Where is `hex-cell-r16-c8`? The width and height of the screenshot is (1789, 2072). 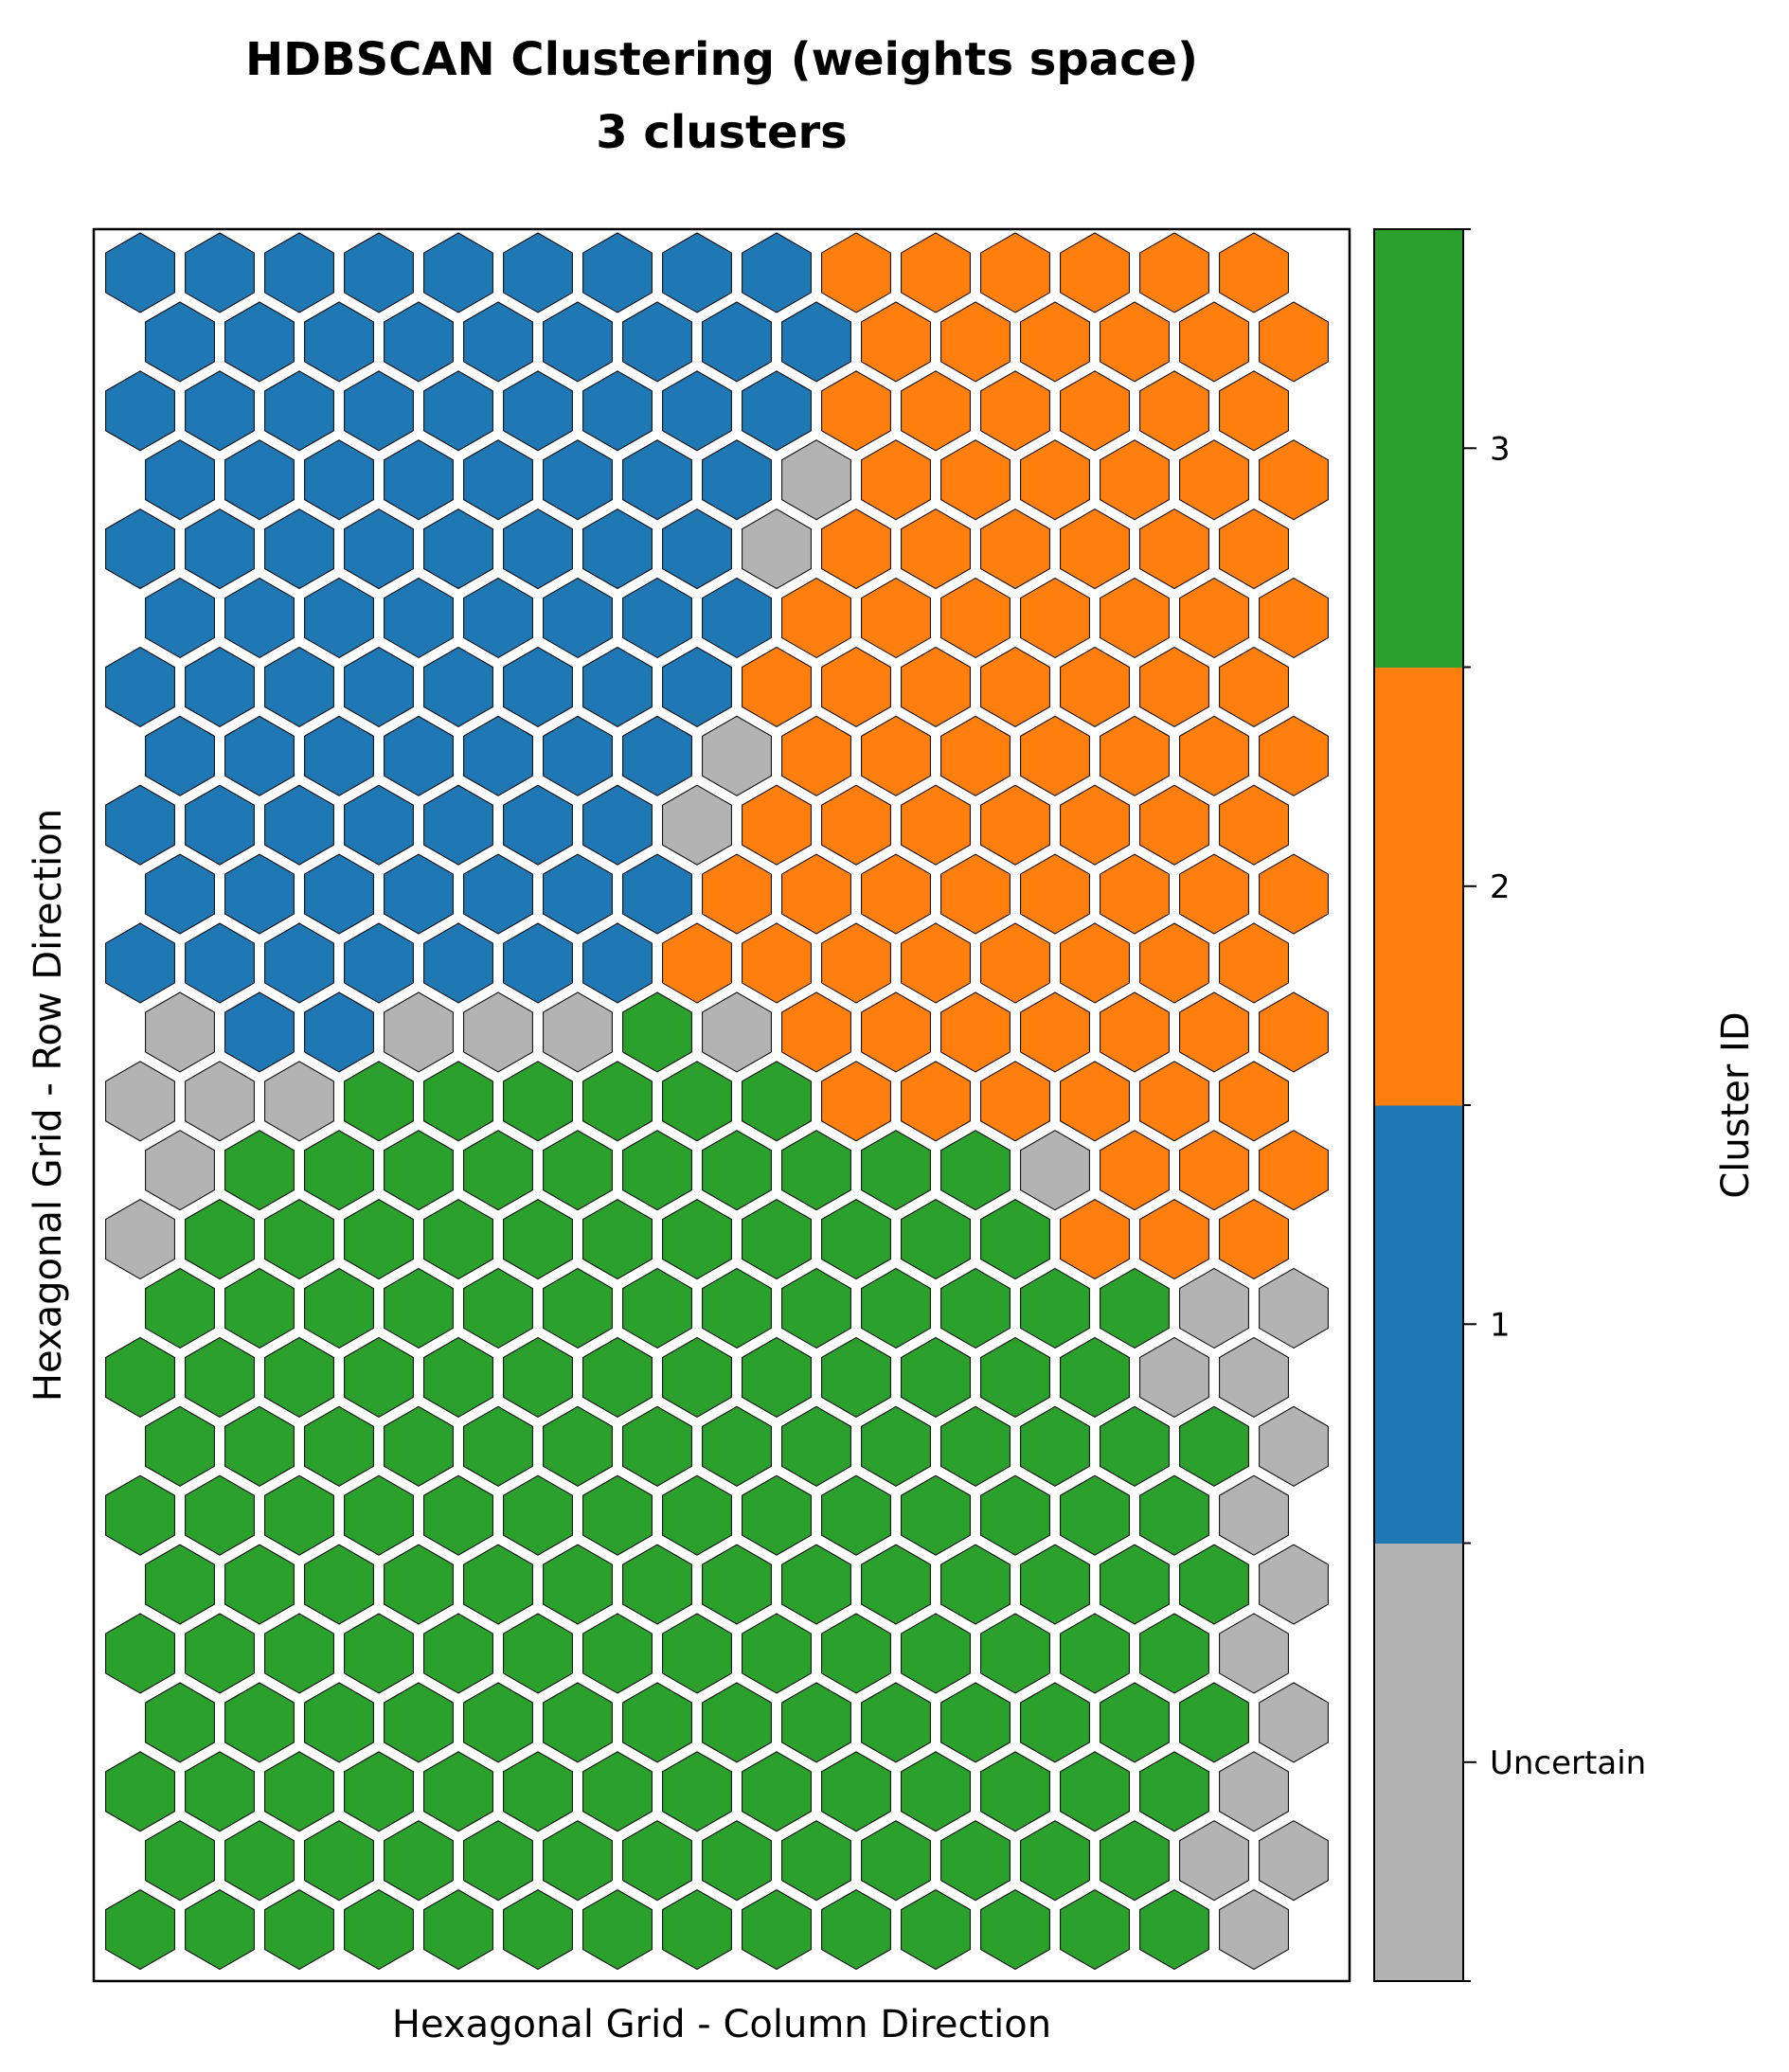 hex-cell-r16-c8 is located at coordinates (777, 1377).